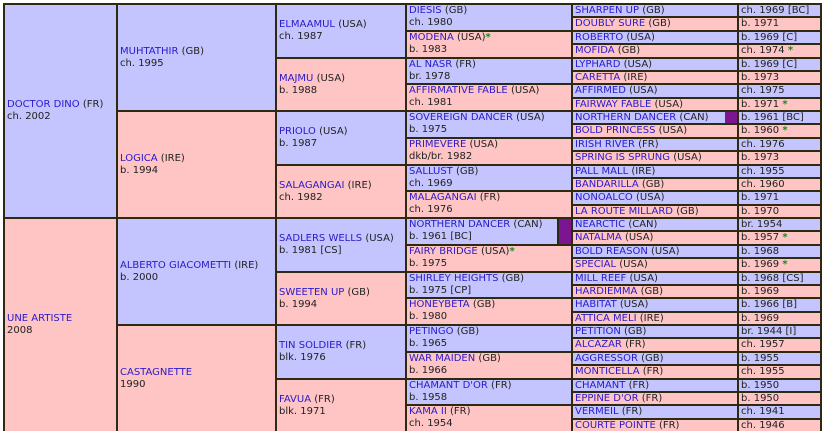  Describe the element at coordinates (301, 36) in the screenshot. I see `horse-details: ch. 1987` at that location.